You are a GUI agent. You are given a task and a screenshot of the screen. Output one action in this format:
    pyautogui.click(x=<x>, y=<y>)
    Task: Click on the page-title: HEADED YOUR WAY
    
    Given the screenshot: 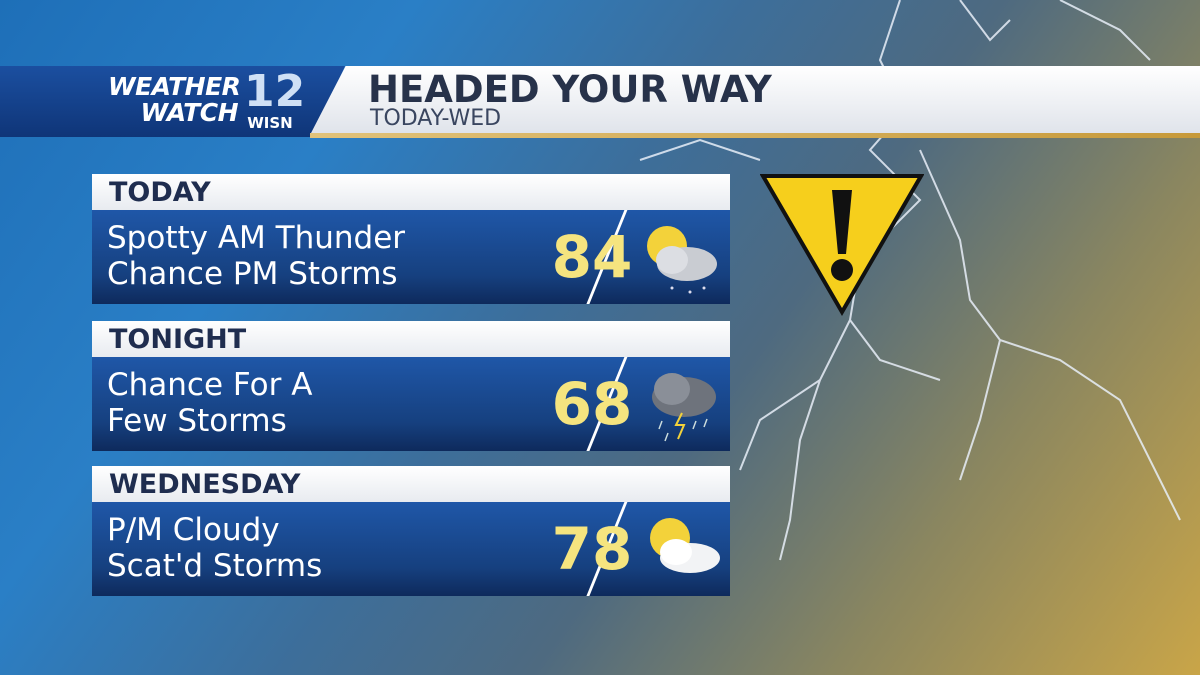 What is the action you would take?
    pyautogui.click(x=570, y=89)
    